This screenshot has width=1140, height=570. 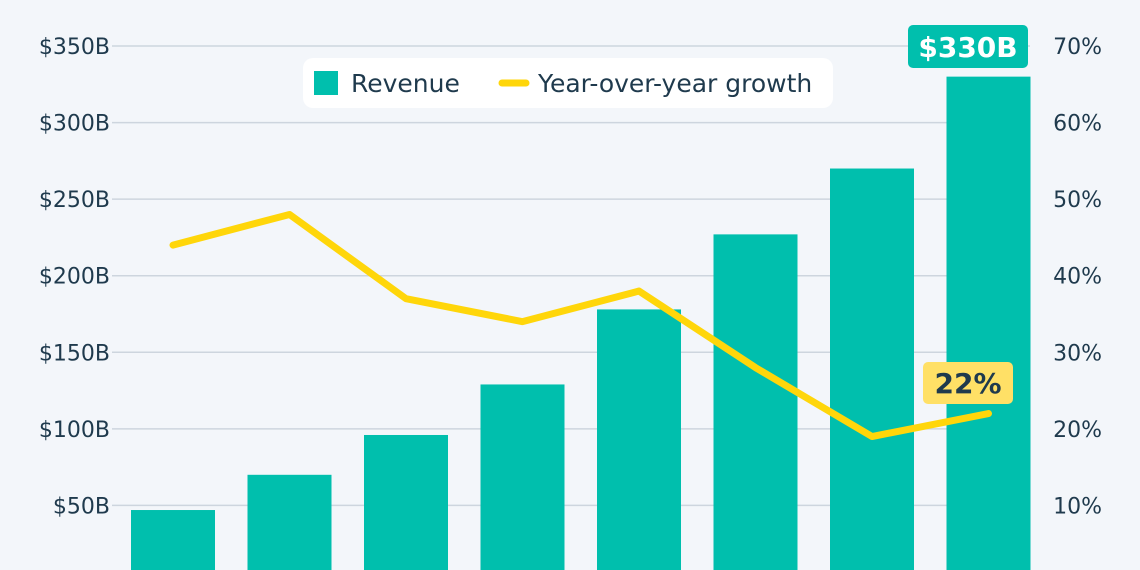 I want to click on left-axis-tick-labels: $50B $100B $150B $200B $250B $300B $350B, so click(x=74, y=277).